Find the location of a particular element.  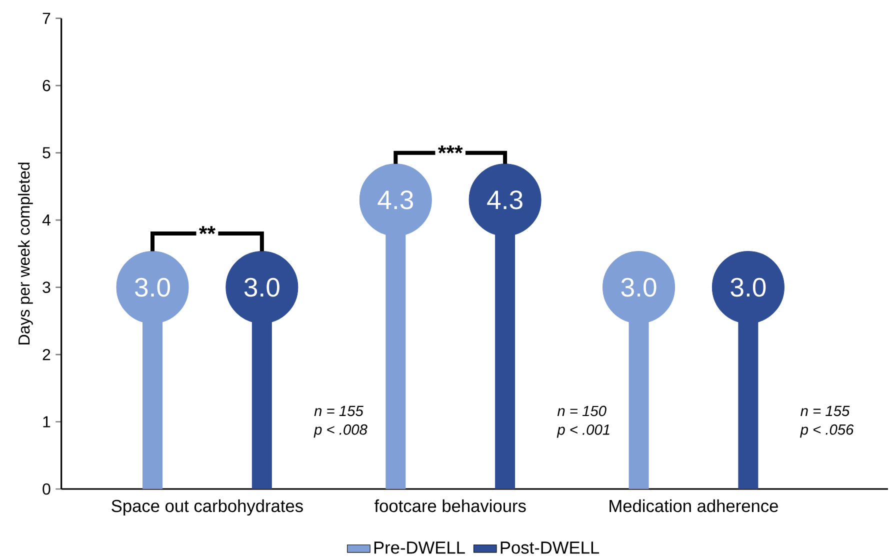

y-tick-label: 2 is located at coordinates (46, 354).